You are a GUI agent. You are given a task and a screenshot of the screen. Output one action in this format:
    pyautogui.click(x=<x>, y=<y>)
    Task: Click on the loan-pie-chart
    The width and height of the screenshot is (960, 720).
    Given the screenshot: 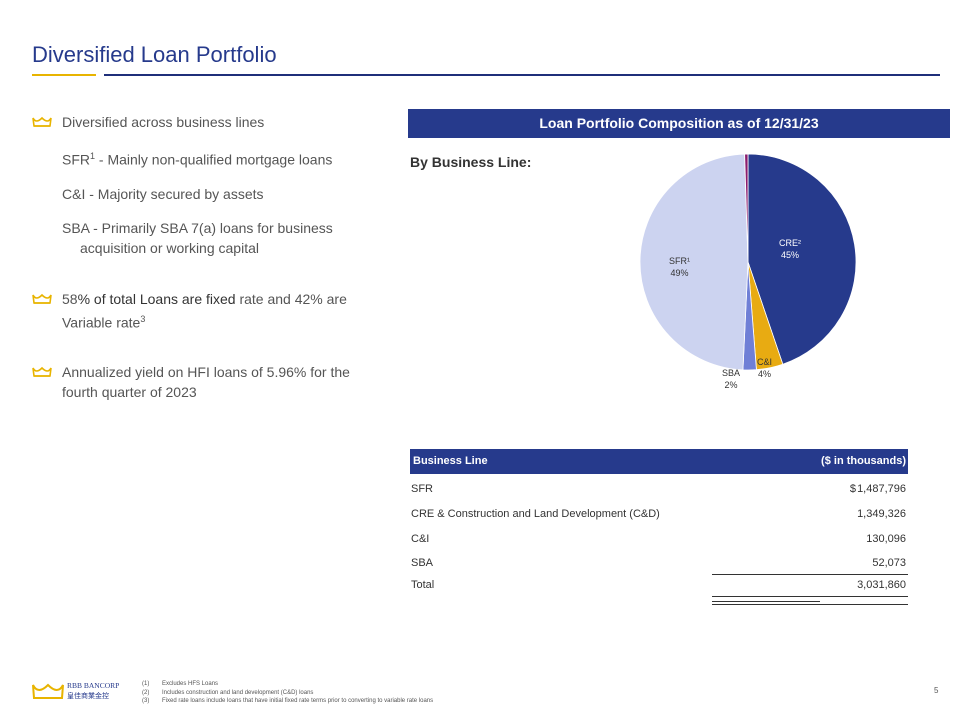 What is the action you would take?
    pyautogui.click(x=748, y=262)
    